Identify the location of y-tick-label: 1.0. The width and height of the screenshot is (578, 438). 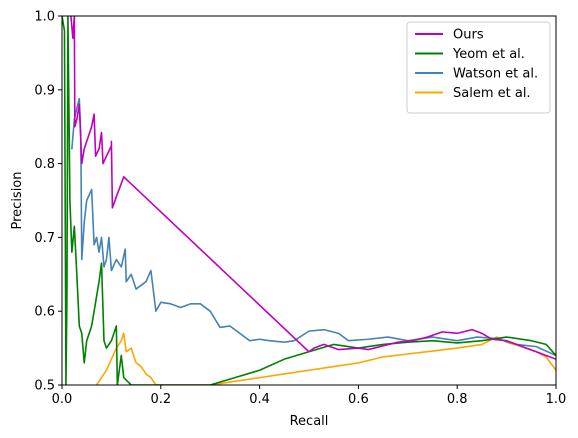
(44, 17).